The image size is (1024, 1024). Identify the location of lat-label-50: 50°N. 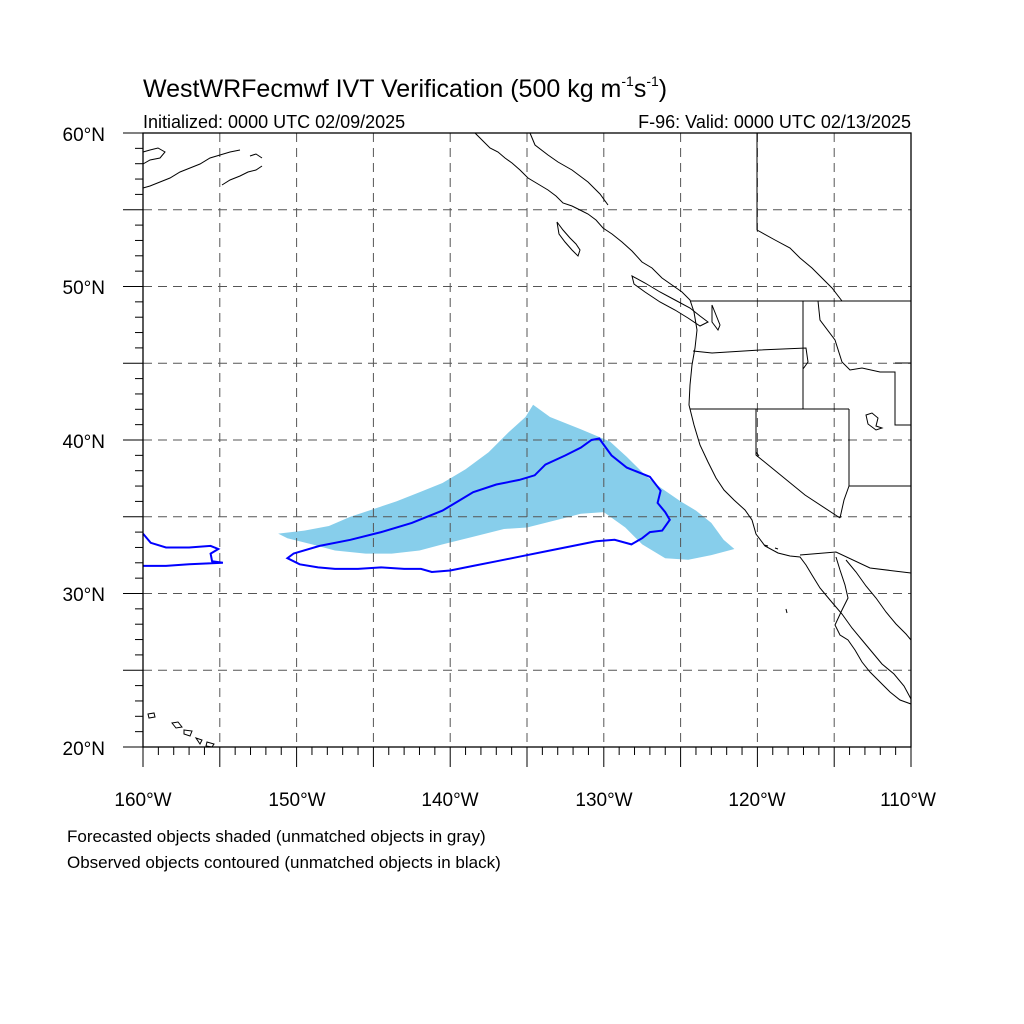
(84, 288).